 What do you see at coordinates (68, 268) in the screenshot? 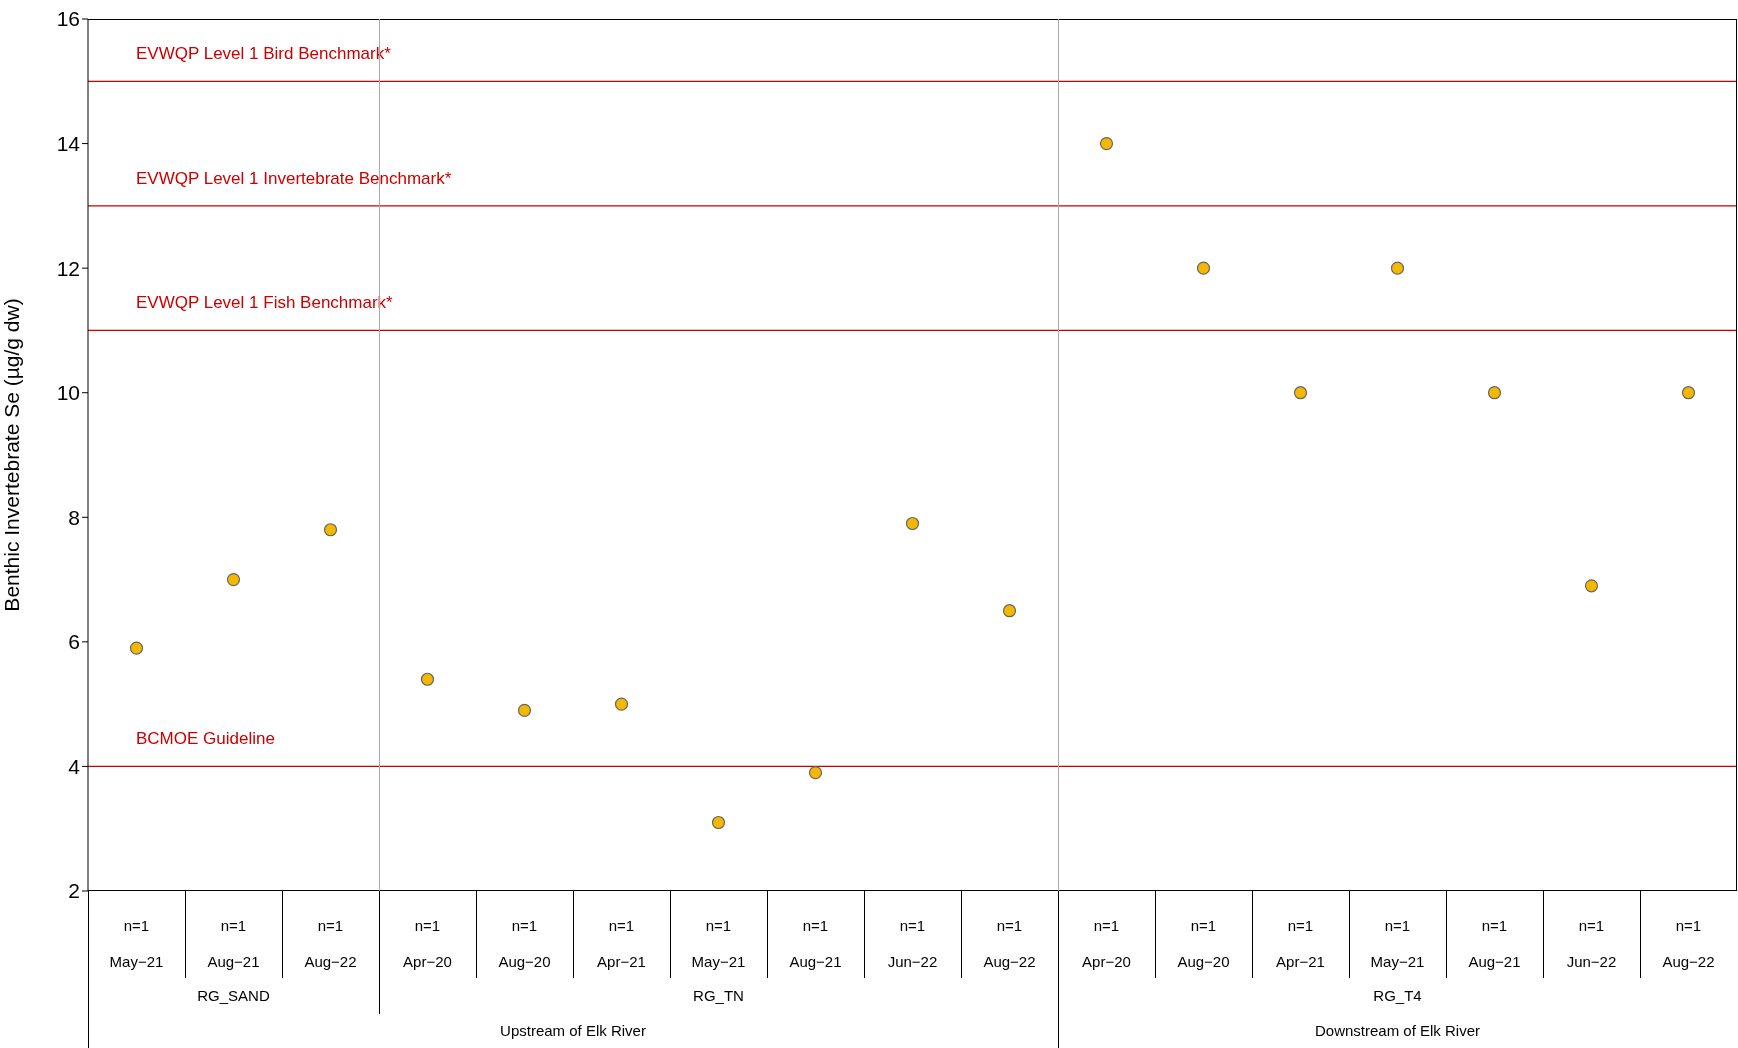
I see `y-tick-label: 12` at bounding box center [68, 268].